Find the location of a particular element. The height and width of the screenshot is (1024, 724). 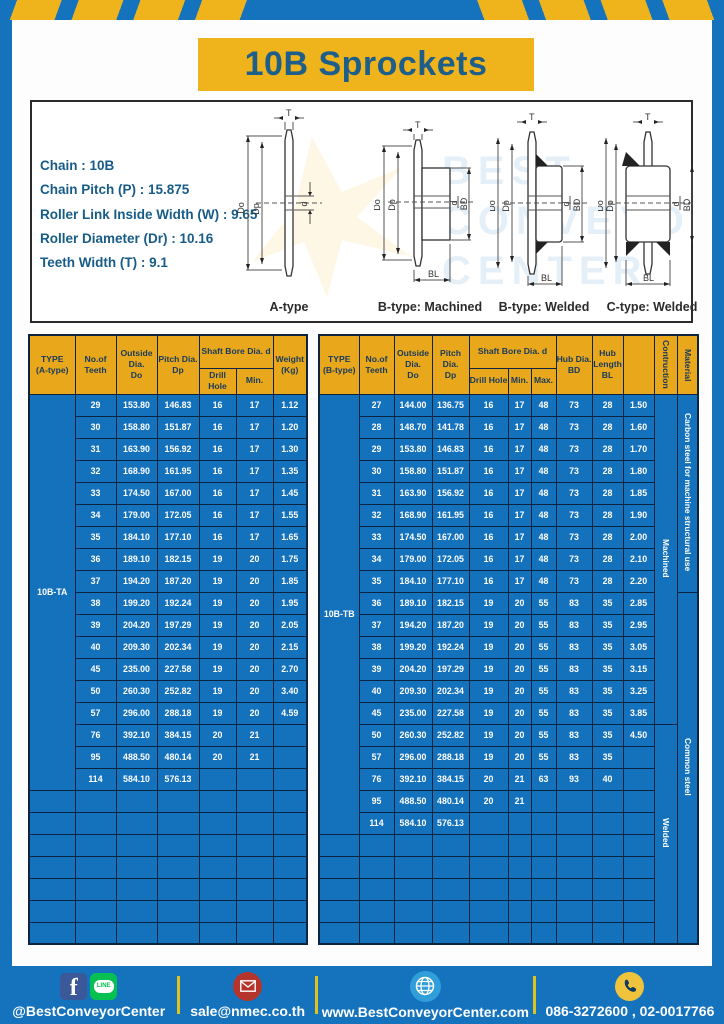

table-cell: 1.20 is located at coordinates (290, 427).